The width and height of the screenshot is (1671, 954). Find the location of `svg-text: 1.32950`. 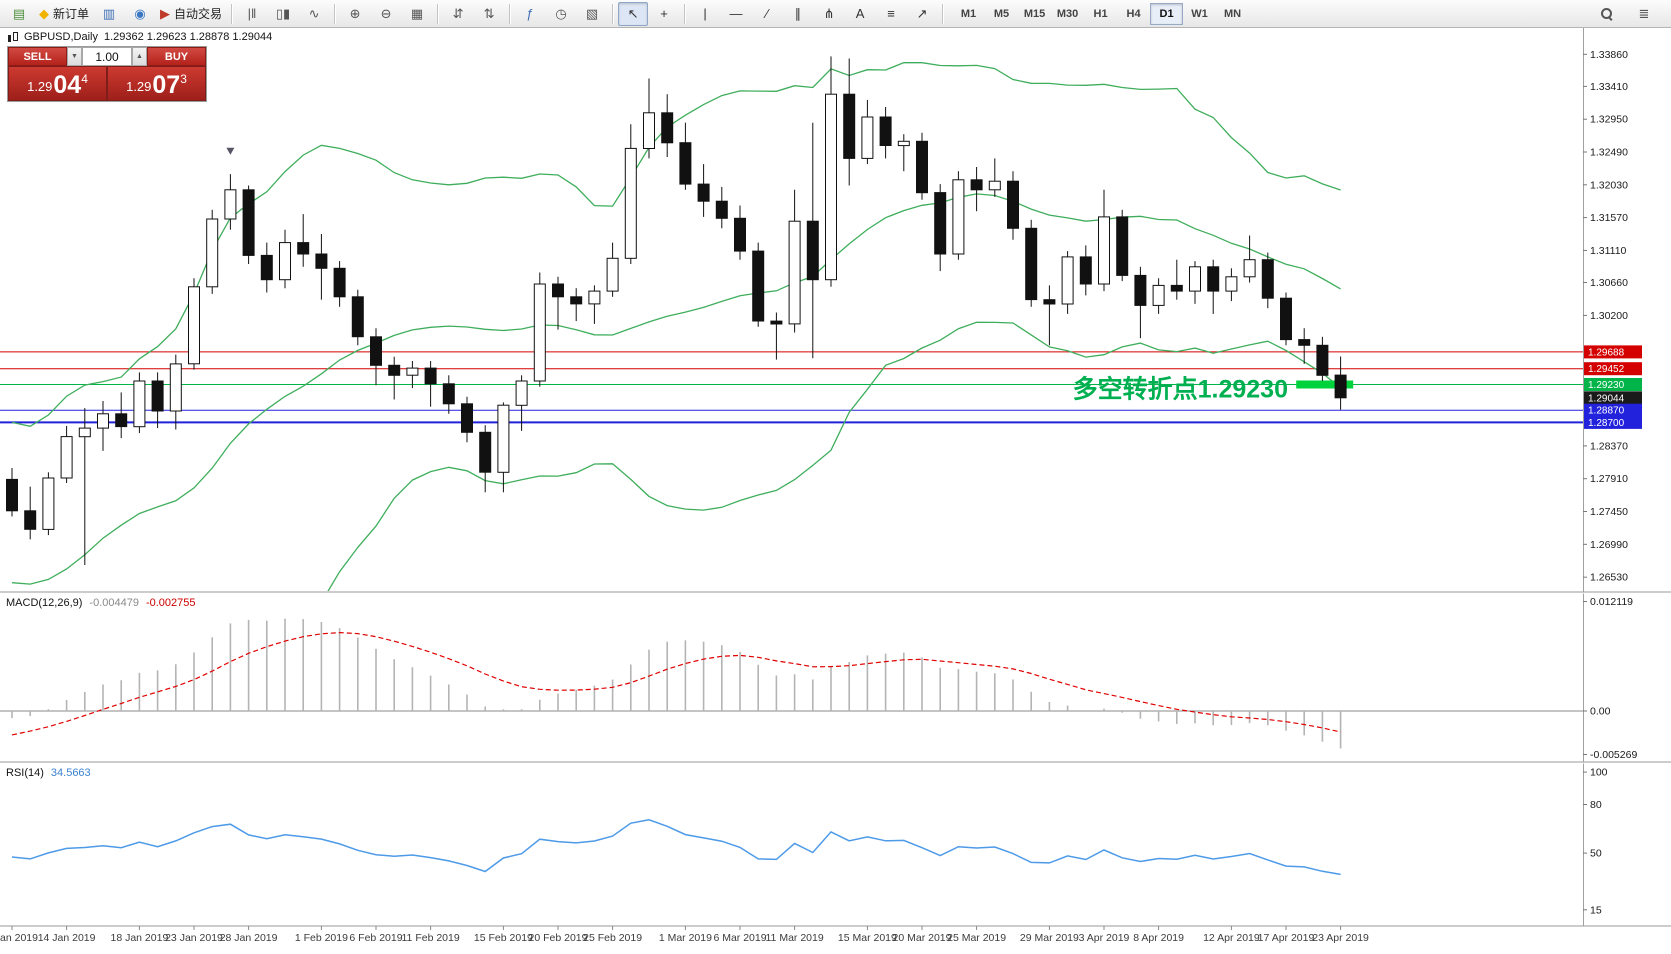

svg-text: 1.32950 is located at coordinates (1609, 120).